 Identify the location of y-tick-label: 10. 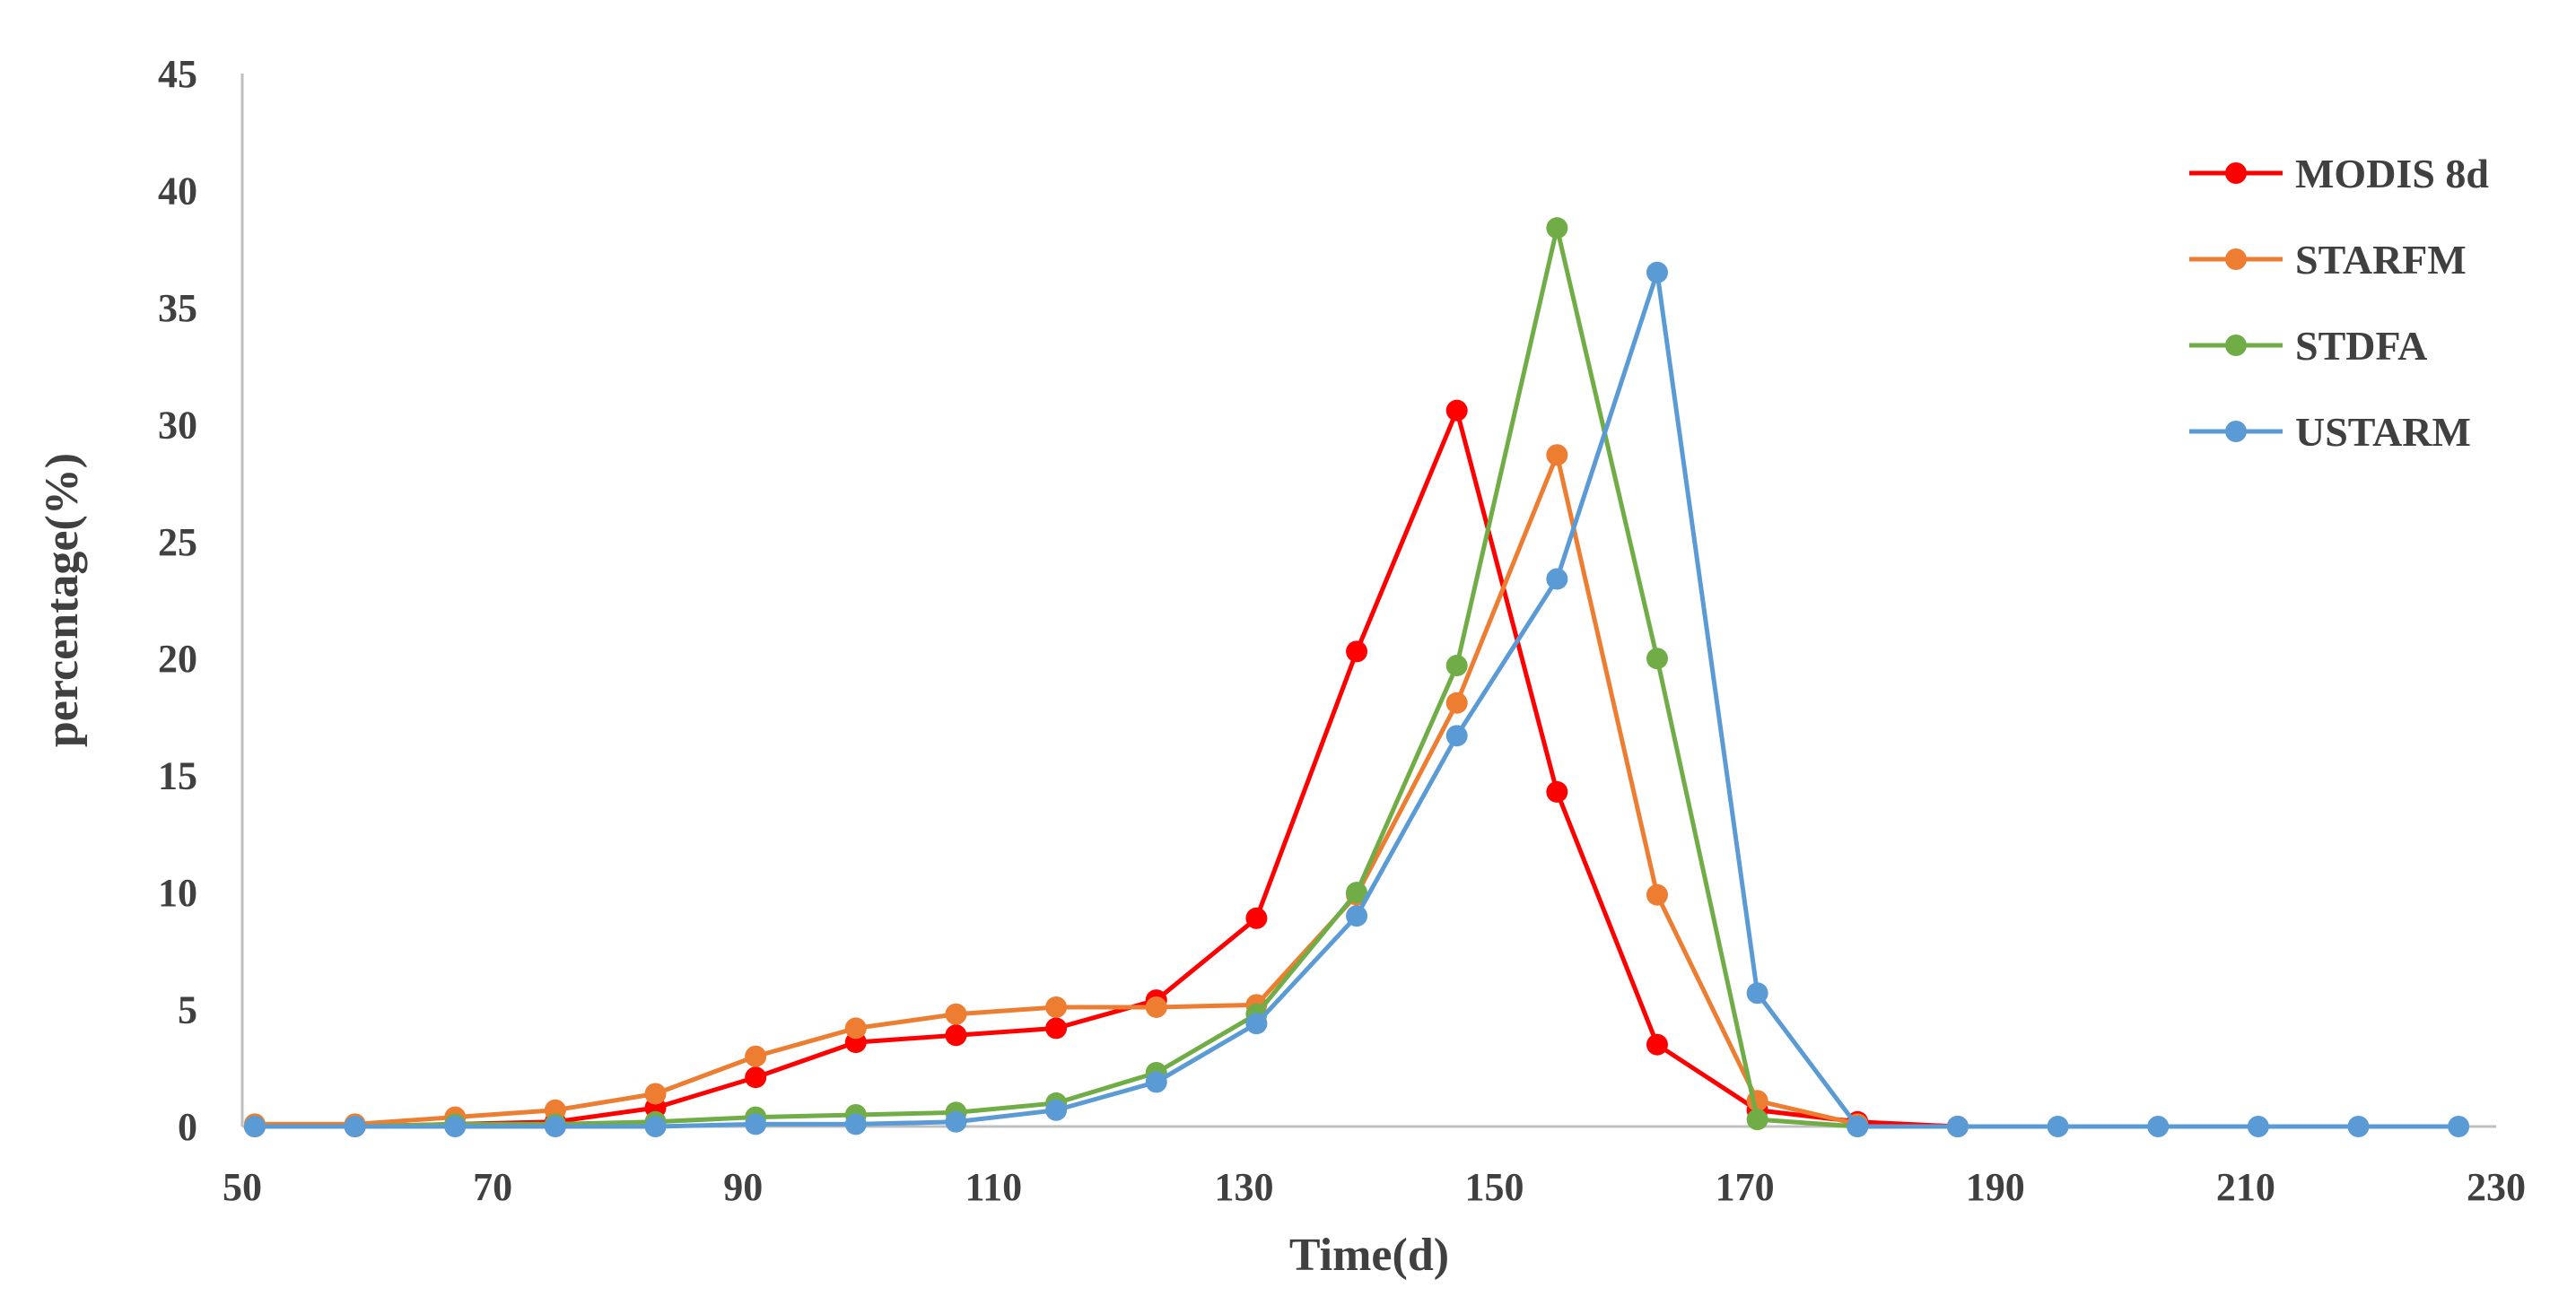
(178, 893).